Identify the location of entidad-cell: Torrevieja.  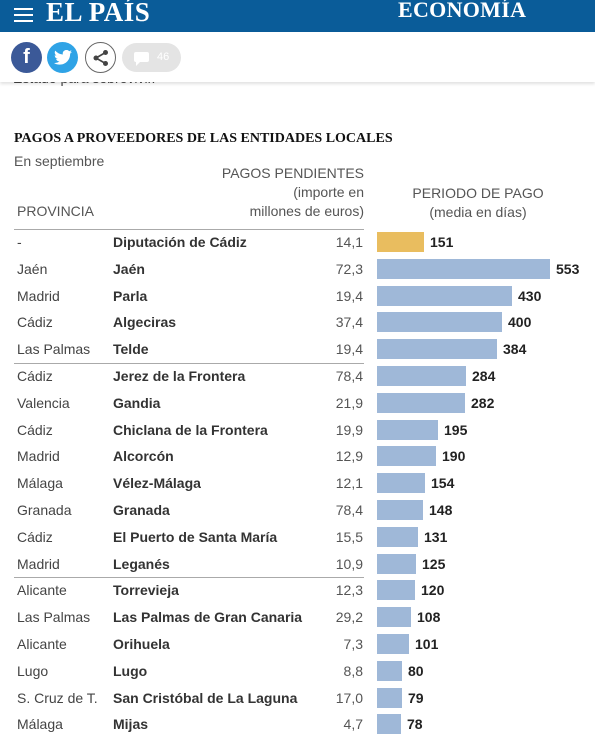
(146, 590).